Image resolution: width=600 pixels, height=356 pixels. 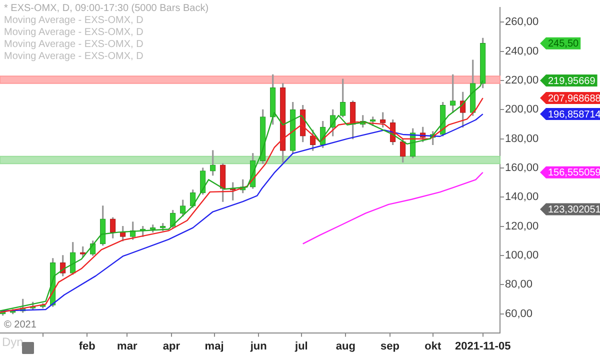 What do you see at coordinates (127, 346) in the screenshot?
I see `x-tick-label: mar` at bounding box center [127, 346].